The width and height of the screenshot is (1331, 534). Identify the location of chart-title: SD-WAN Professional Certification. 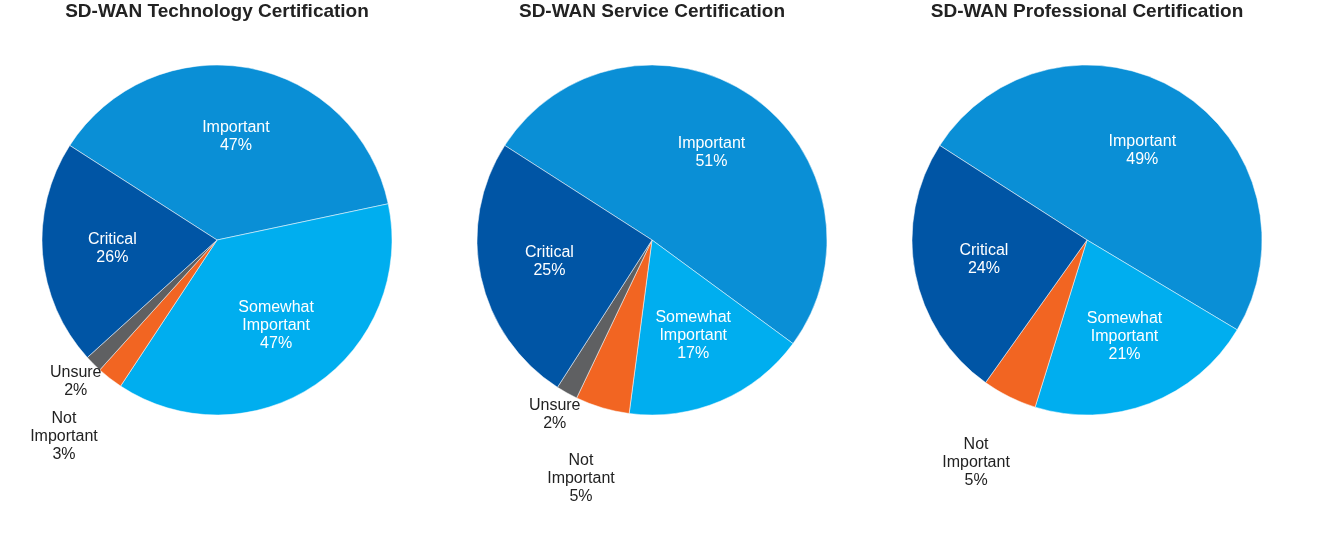
(1087, 10).